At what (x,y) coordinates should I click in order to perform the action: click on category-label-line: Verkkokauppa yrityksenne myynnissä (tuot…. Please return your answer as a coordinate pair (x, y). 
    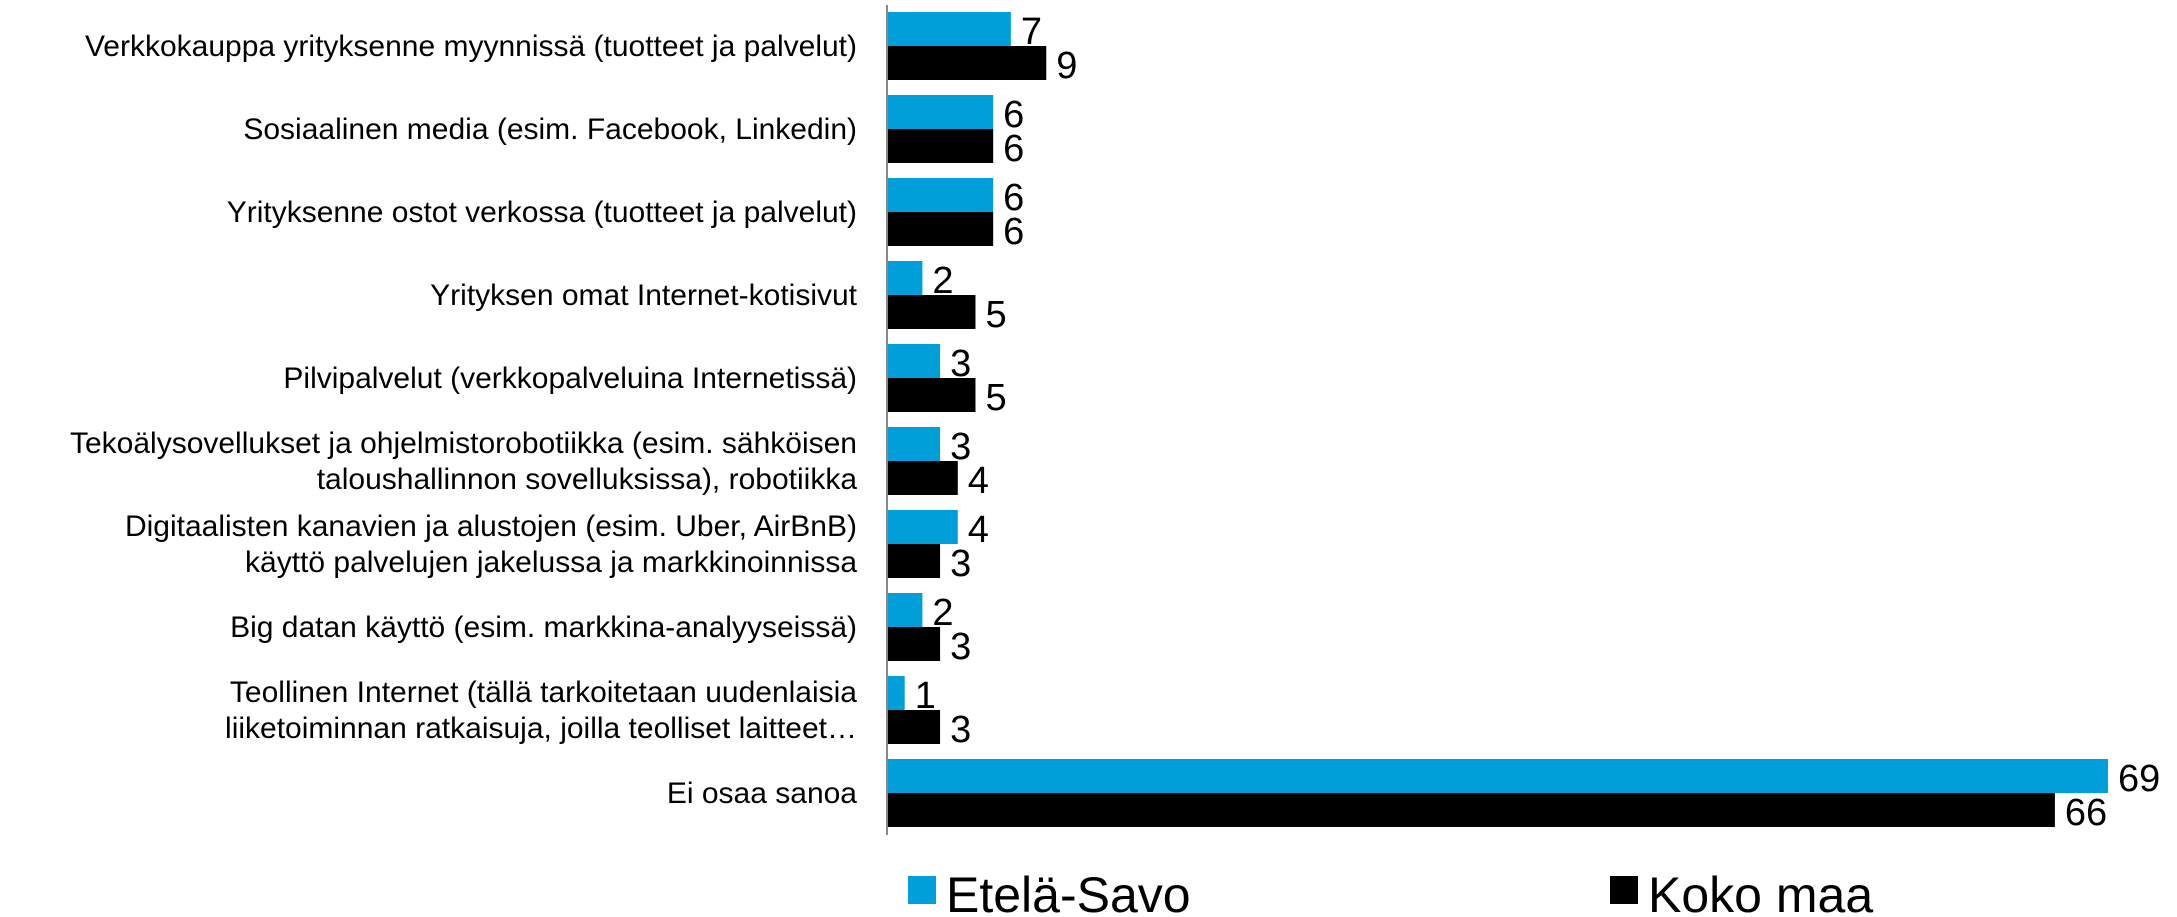
    Looking at the image, I should click on (471, 46).